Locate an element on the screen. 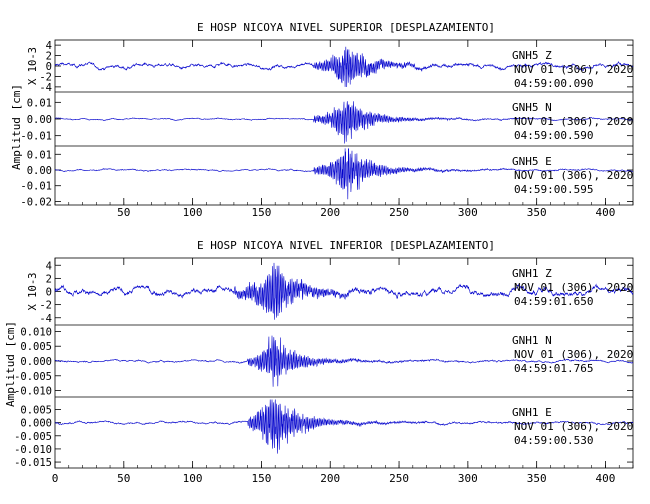  waveform-gnh1-n is located at coordinates (344, 361).